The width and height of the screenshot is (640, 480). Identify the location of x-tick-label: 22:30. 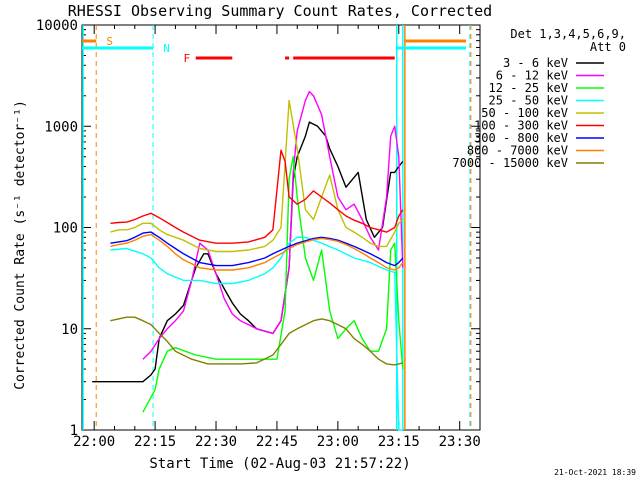
(216, 442).